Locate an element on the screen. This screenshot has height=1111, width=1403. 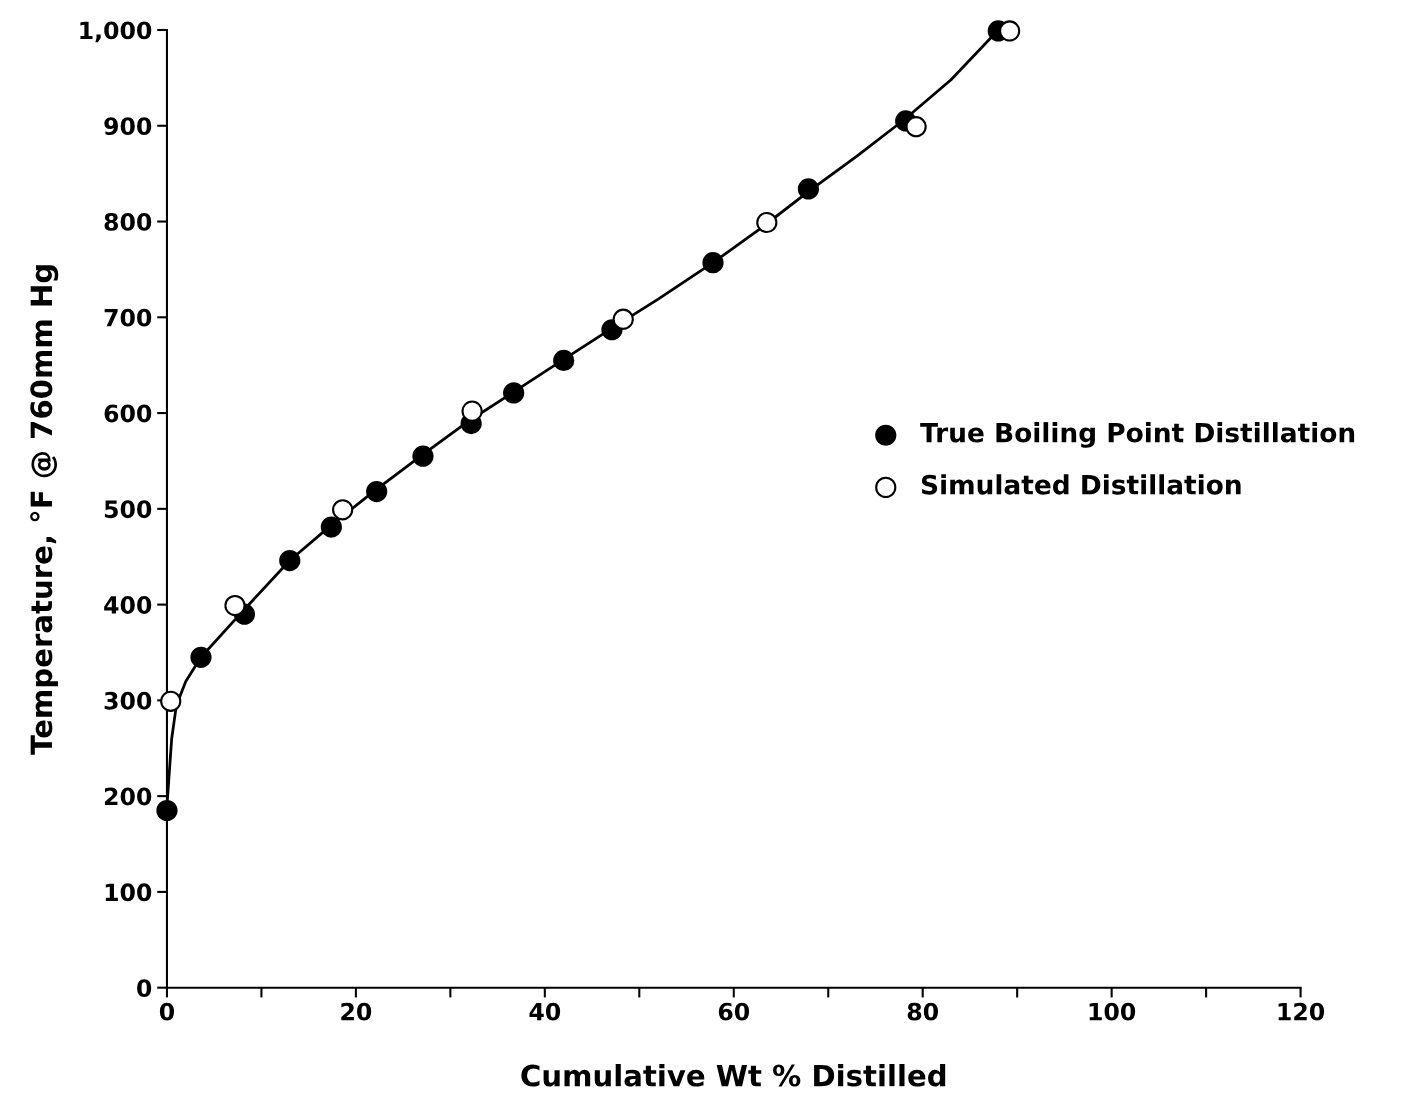
legend-label: True Boiling Point Distillation is located at coordinates (1137, 435).